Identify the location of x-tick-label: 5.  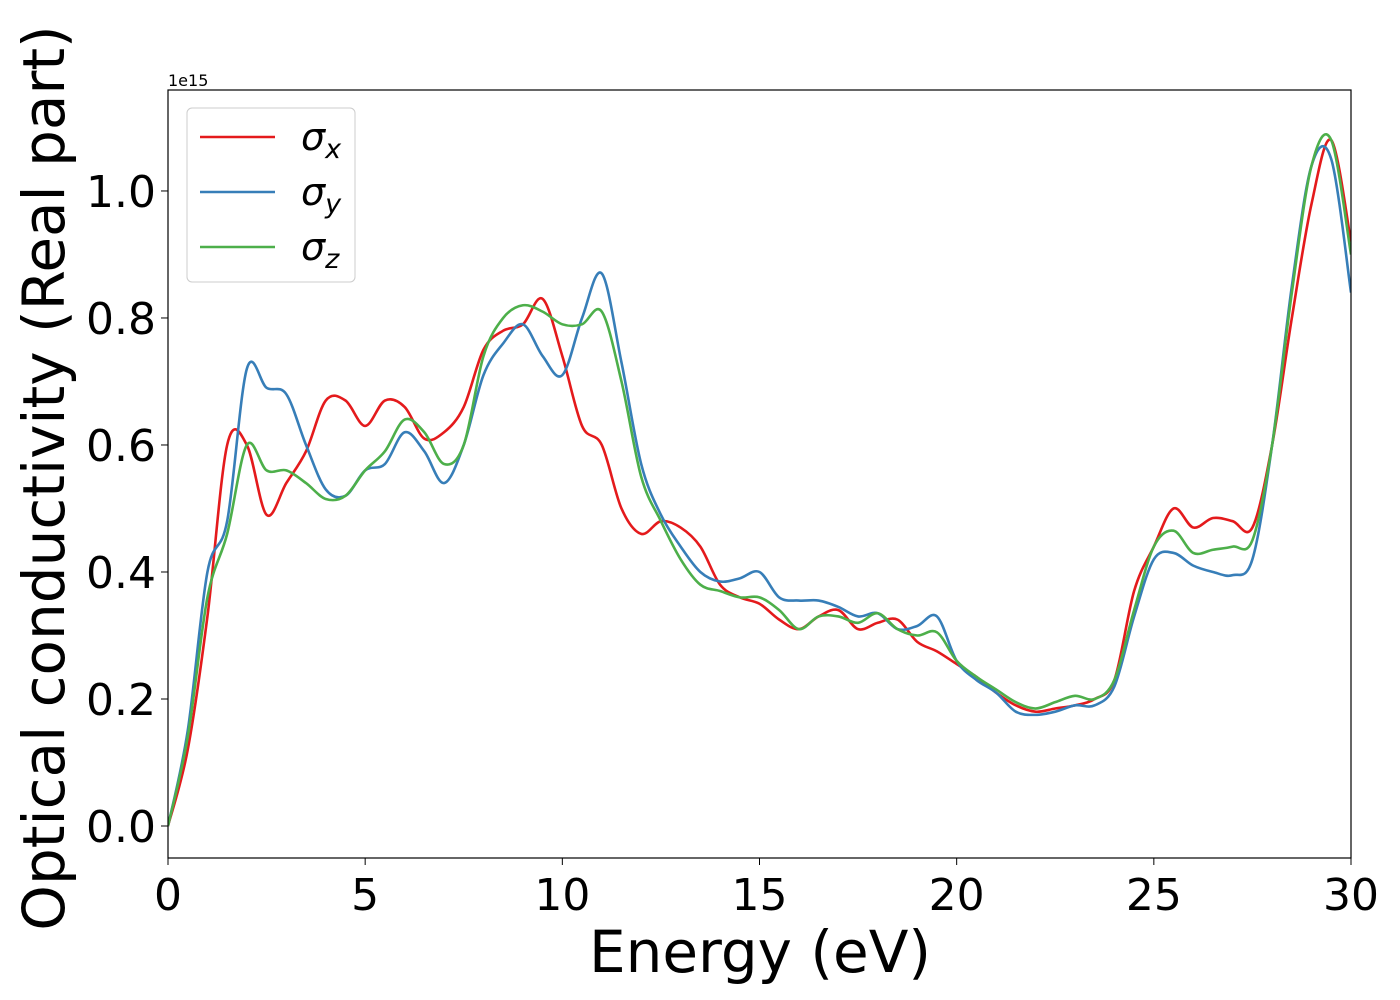
(365, 895).